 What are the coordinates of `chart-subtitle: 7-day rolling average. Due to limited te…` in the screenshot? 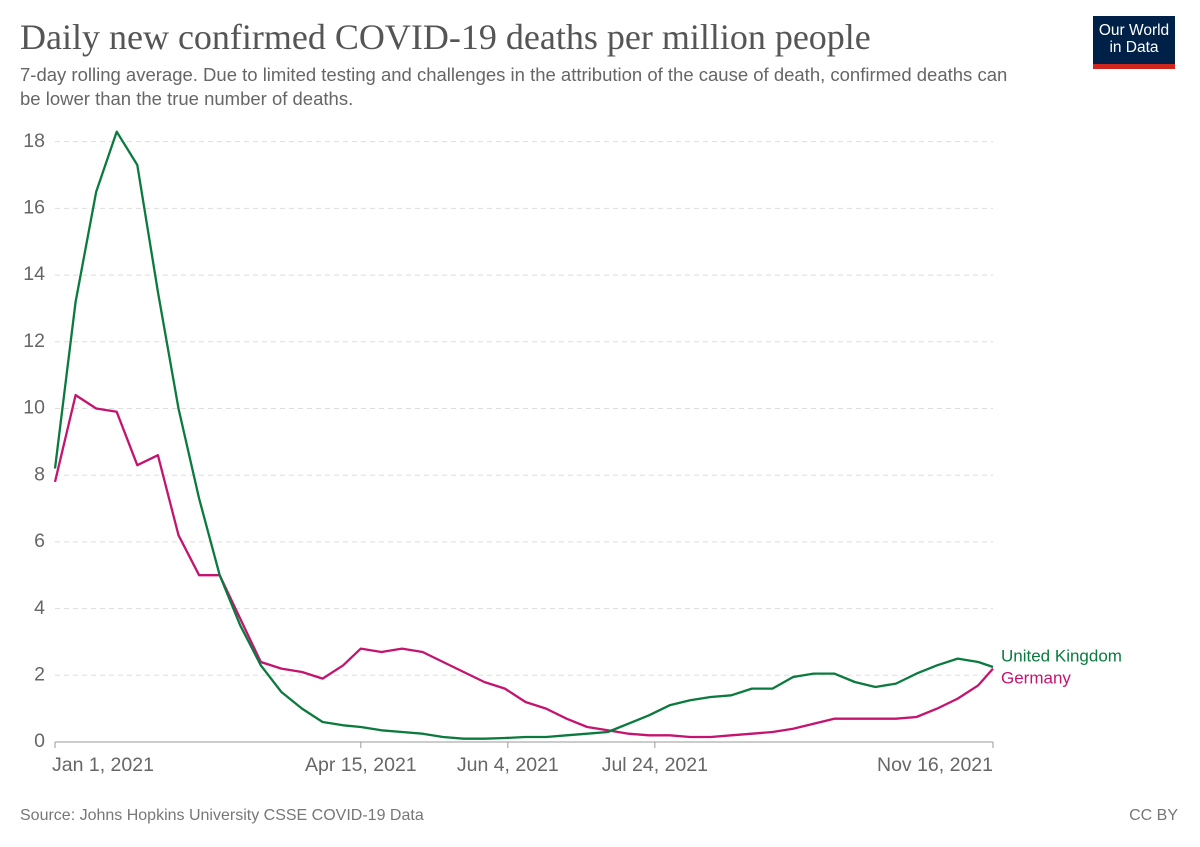 It's located at (514, 86).